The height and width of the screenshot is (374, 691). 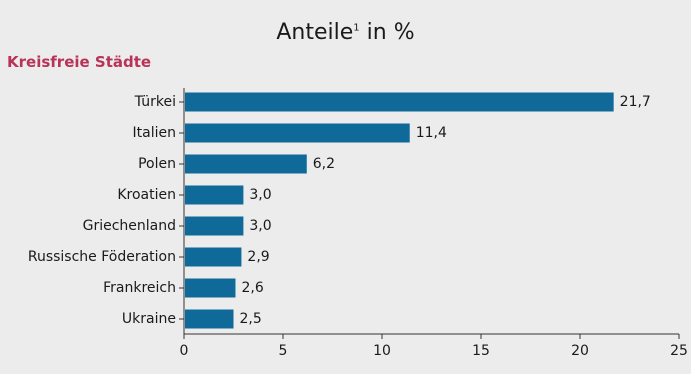 I want to click on category-label: Italien, so click(x=154, y=133).